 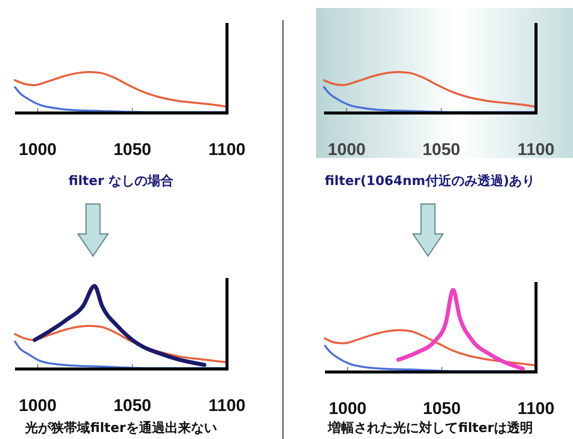 What do you see at coordinates (430, 181) in the screenshot?
I see `x-axis-title: filter(1064nm付近のみ透過)あり` at bounding box center [430, 181].